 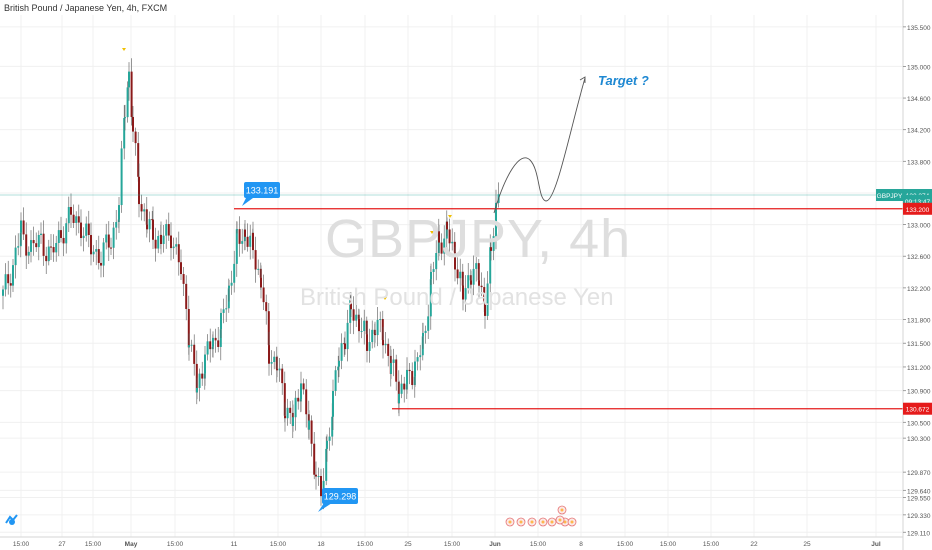 What do you see at coordinates (321, 544) in the screenshot?
I see `time-tick-label: 18` at bounding box center [321, 544].